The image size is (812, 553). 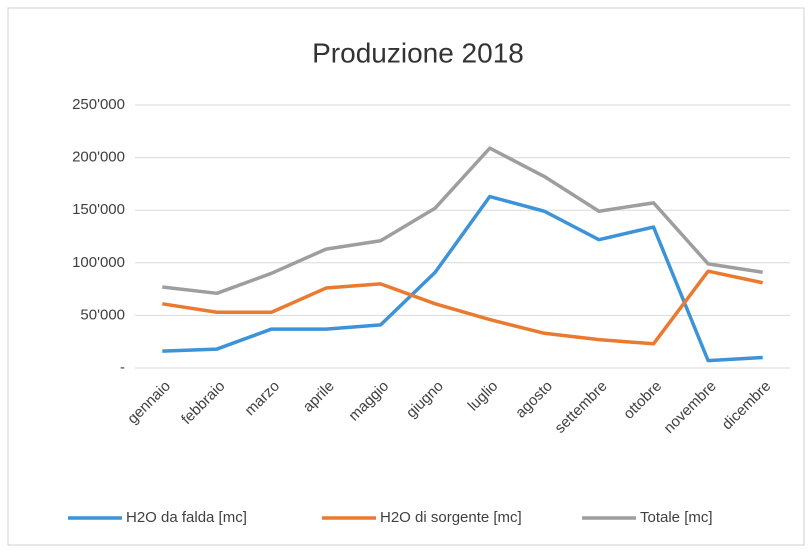 I want to click on chart-title: Produzione 2018, so click(x=418, y=52).